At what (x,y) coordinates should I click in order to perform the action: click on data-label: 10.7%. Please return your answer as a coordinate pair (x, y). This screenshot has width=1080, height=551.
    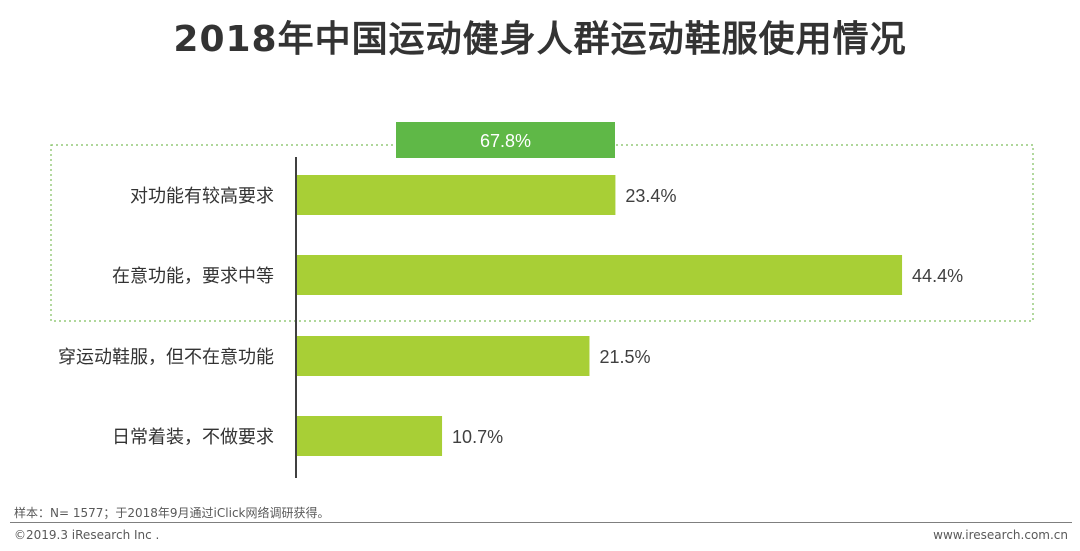
    Looking at the image, I should click on (477, 437).